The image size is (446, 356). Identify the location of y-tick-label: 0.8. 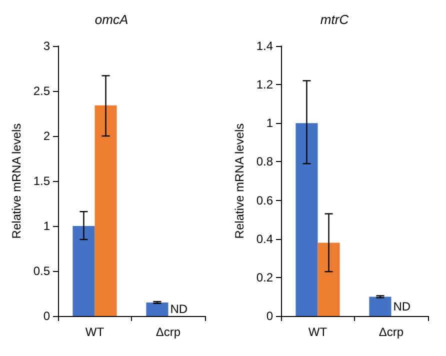
(265, 161).